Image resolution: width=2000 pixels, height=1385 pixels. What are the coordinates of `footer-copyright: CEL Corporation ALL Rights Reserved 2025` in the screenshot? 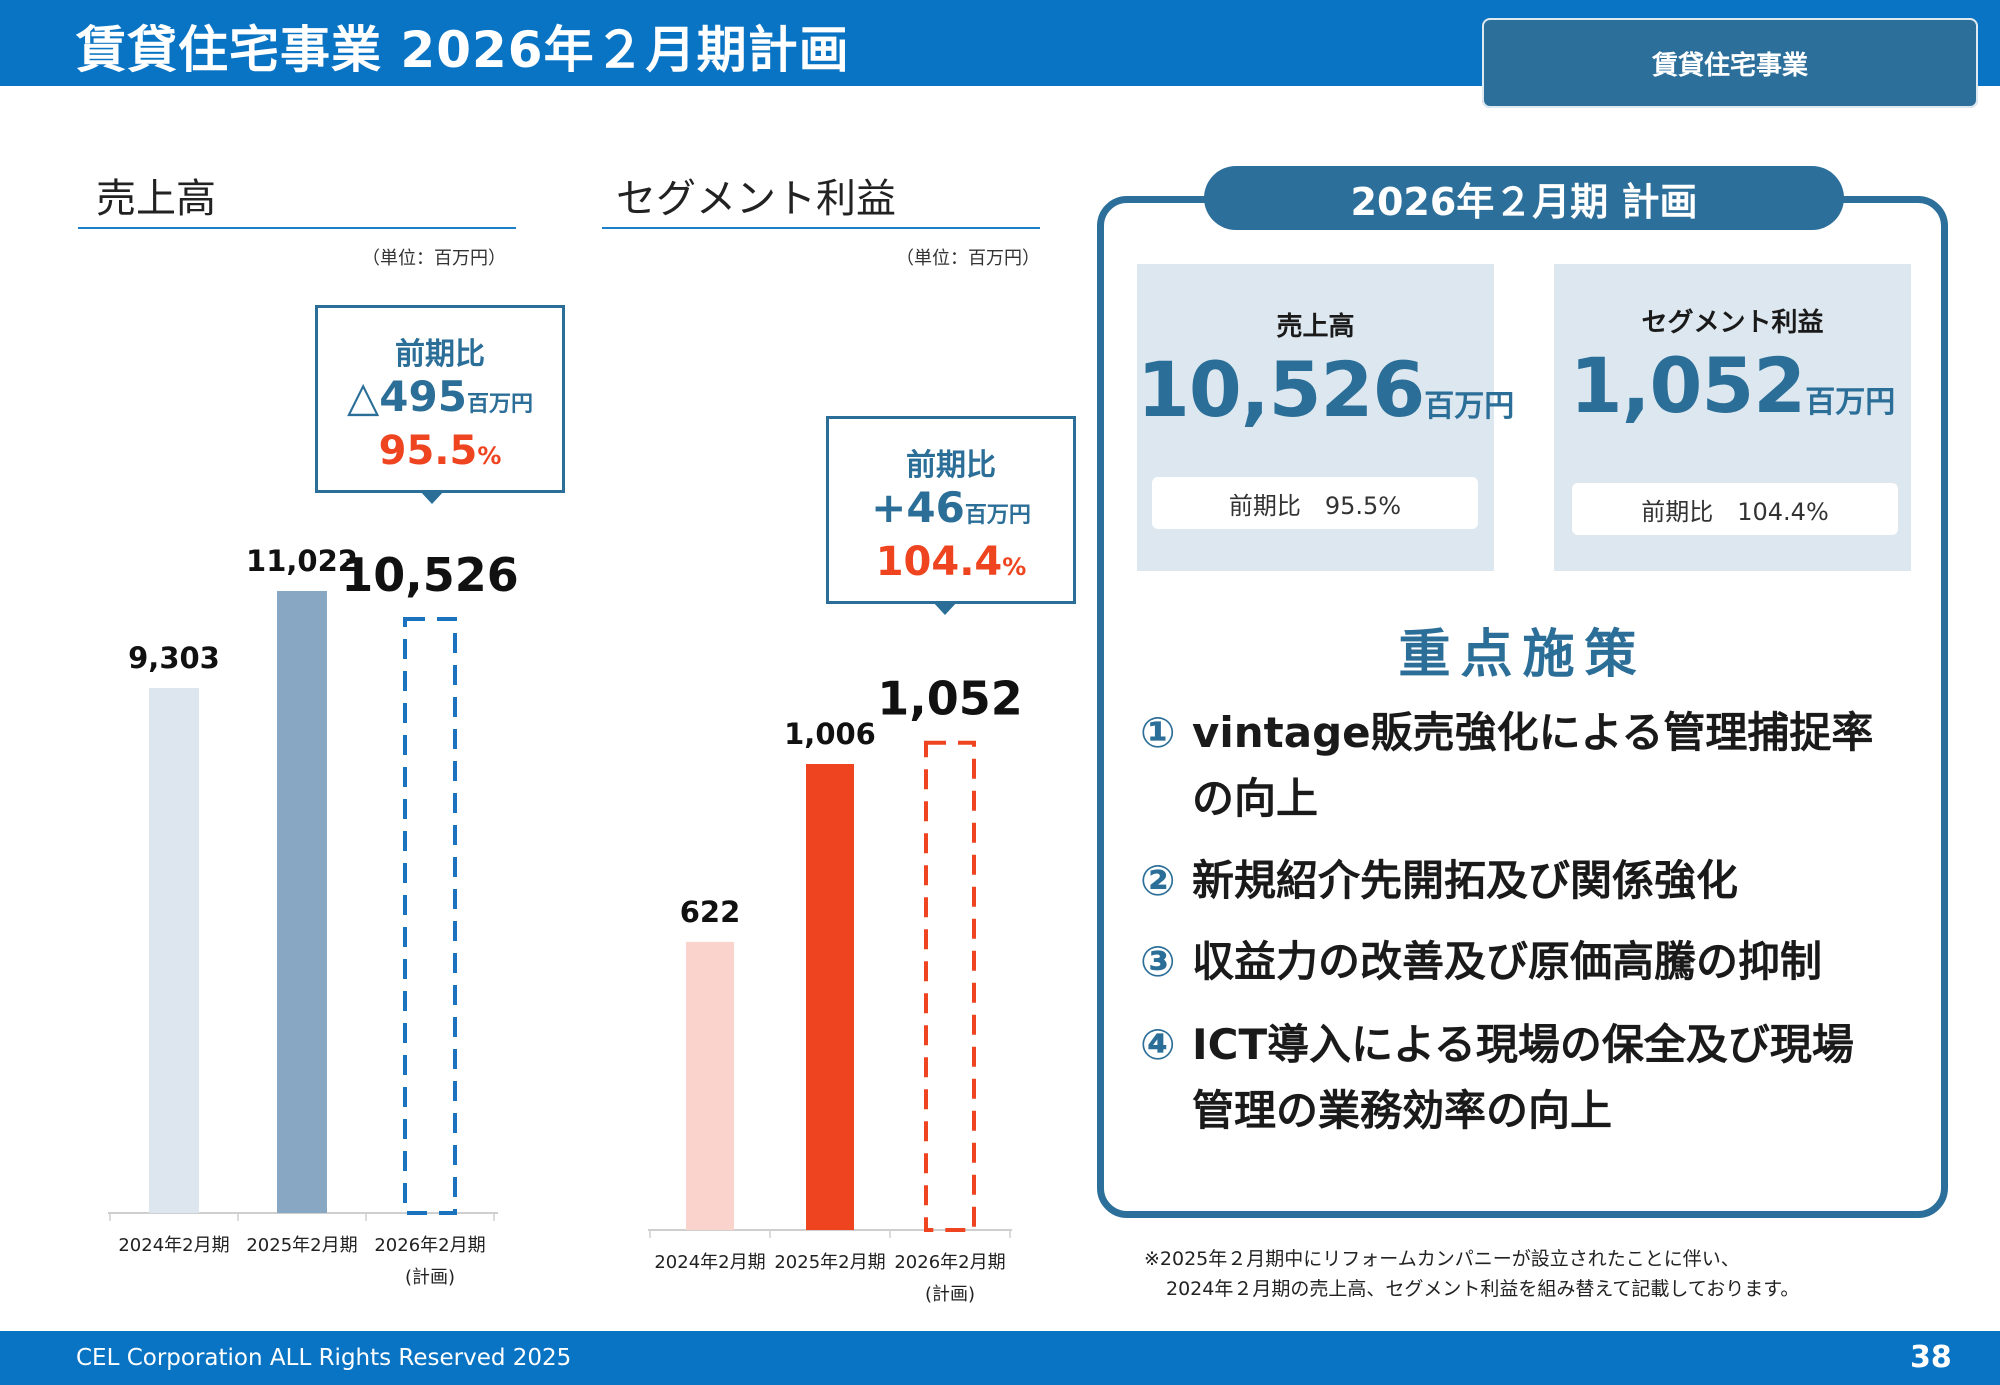 It's located at (324, 1358).